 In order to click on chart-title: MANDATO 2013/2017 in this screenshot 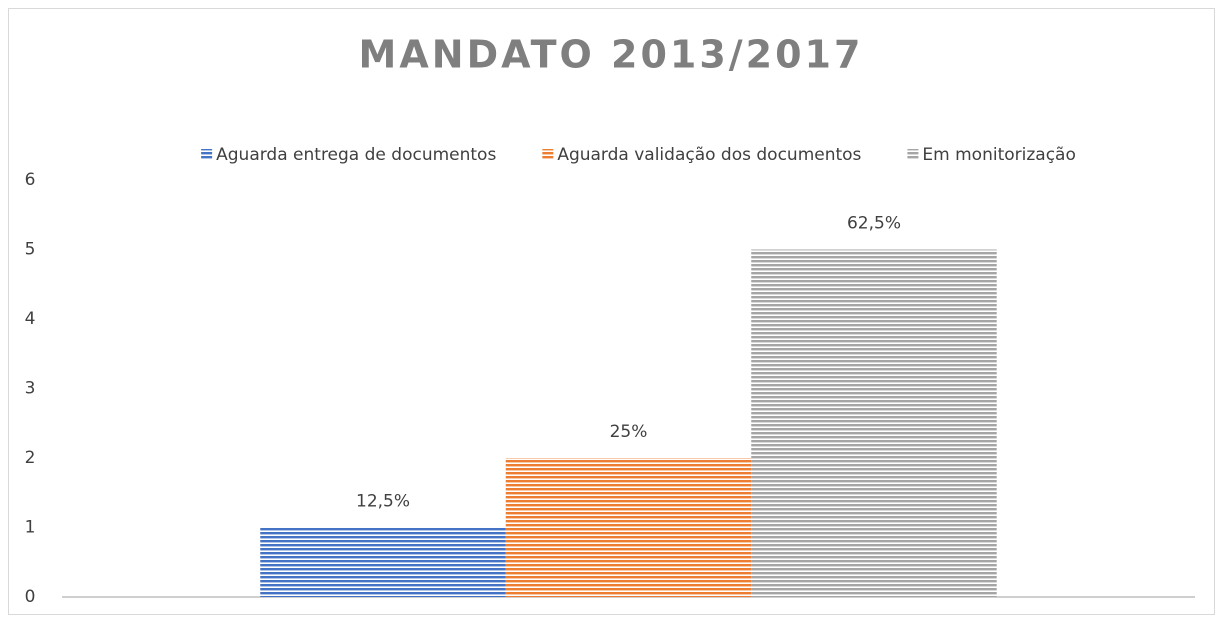, I will do `click(611, 55)`.